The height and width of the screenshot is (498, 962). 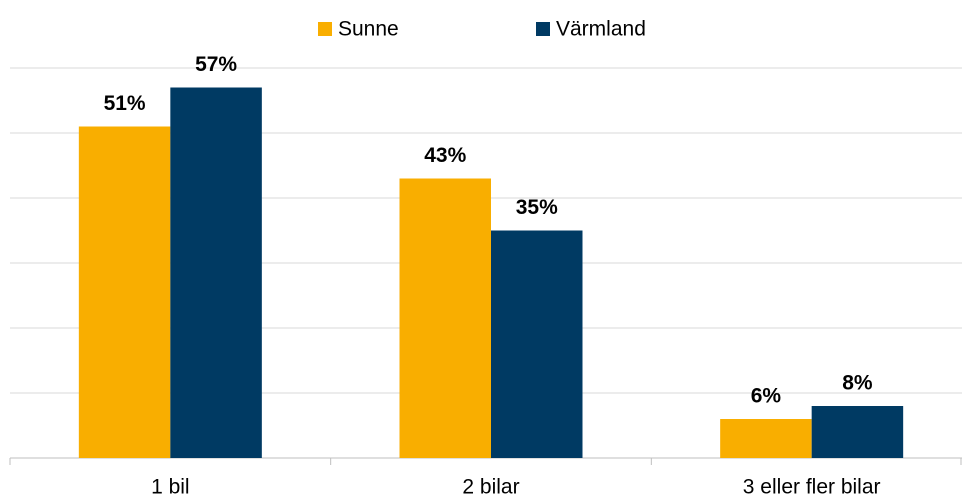 What do you see at coordinates (857, 383) in the screenshot?
I see `data-label: 8%` at bounding box center [857, 383].